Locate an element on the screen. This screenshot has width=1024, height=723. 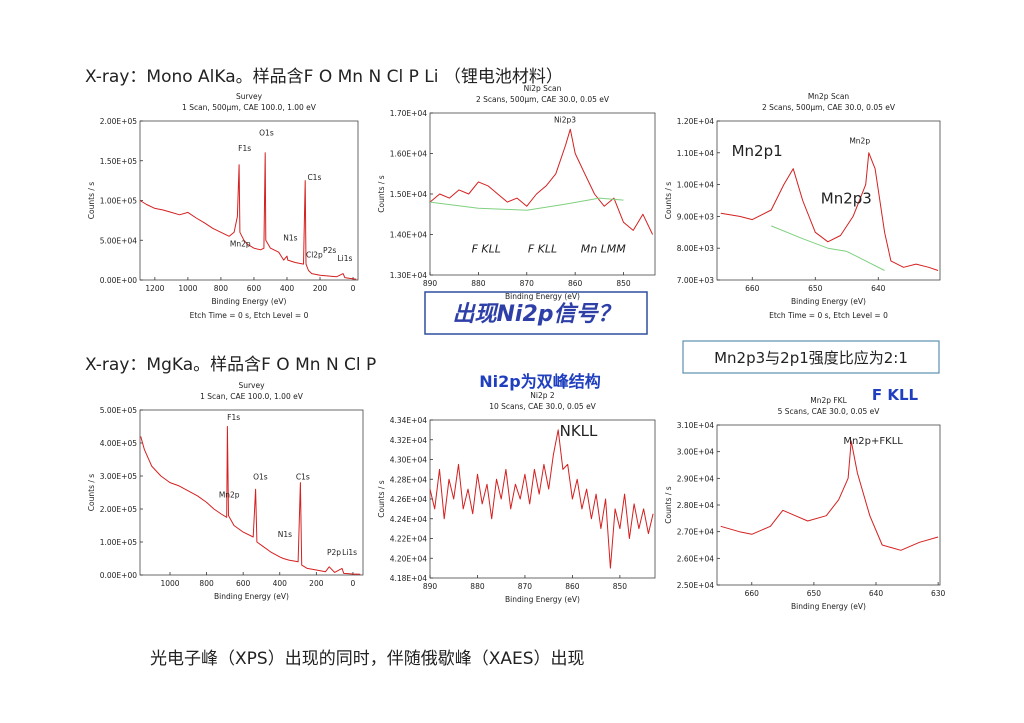
peak-label: NKLL is located at coordinates (579, 431).